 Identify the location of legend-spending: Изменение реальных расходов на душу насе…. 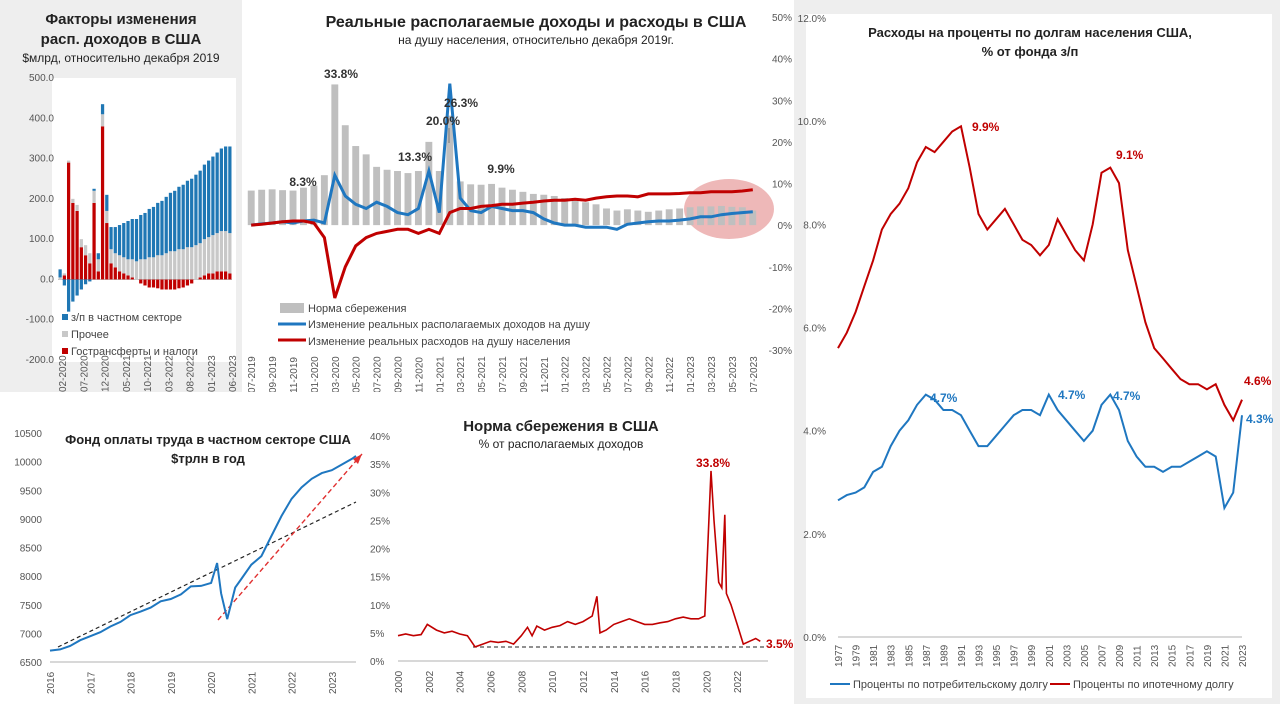
(439, 342).